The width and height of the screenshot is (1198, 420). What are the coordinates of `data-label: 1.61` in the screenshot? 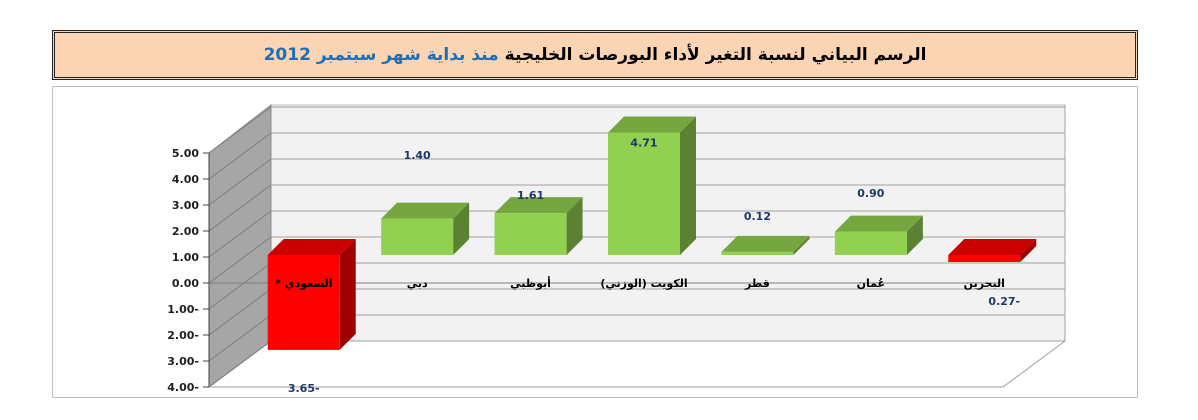 It's located at (530, 195).